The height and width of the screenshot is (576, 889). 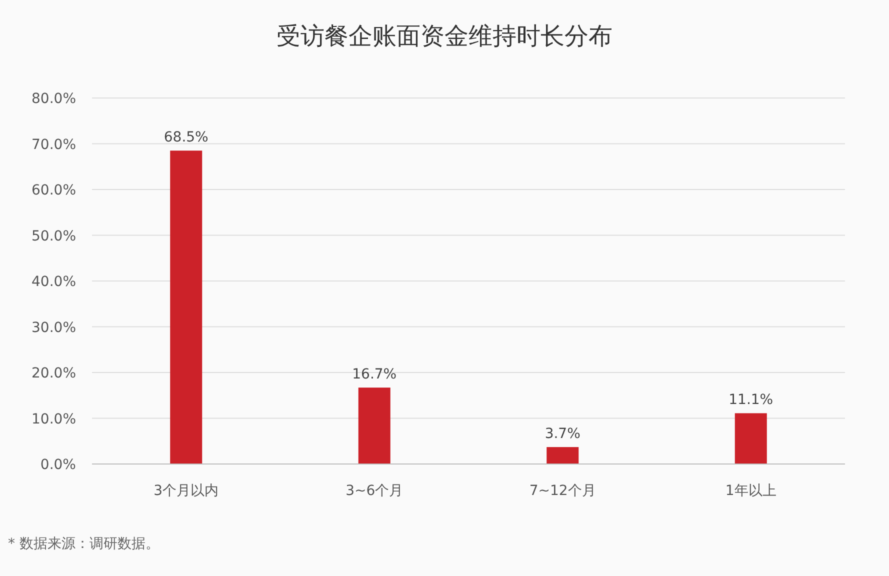 What do you see at coordinates (562, 491) in the screenshot?
I see `x-tick-label: 7~12个月` at bounding box center [562, 491].